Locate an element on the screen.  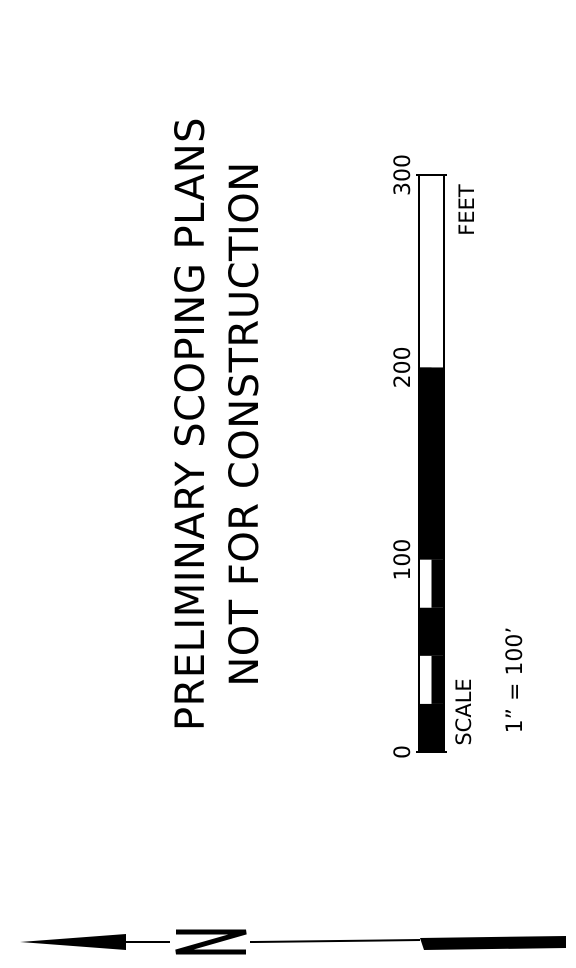
scale-tick-label: 200 is located at coordinates (403, 367).